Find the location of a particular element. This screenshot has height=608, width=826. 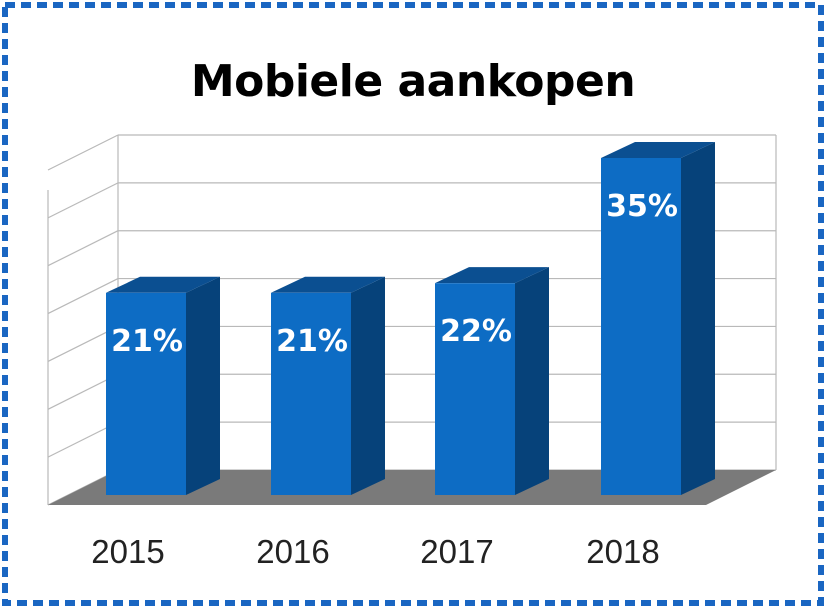

bar-2018 is located at coordinates (641, 326).